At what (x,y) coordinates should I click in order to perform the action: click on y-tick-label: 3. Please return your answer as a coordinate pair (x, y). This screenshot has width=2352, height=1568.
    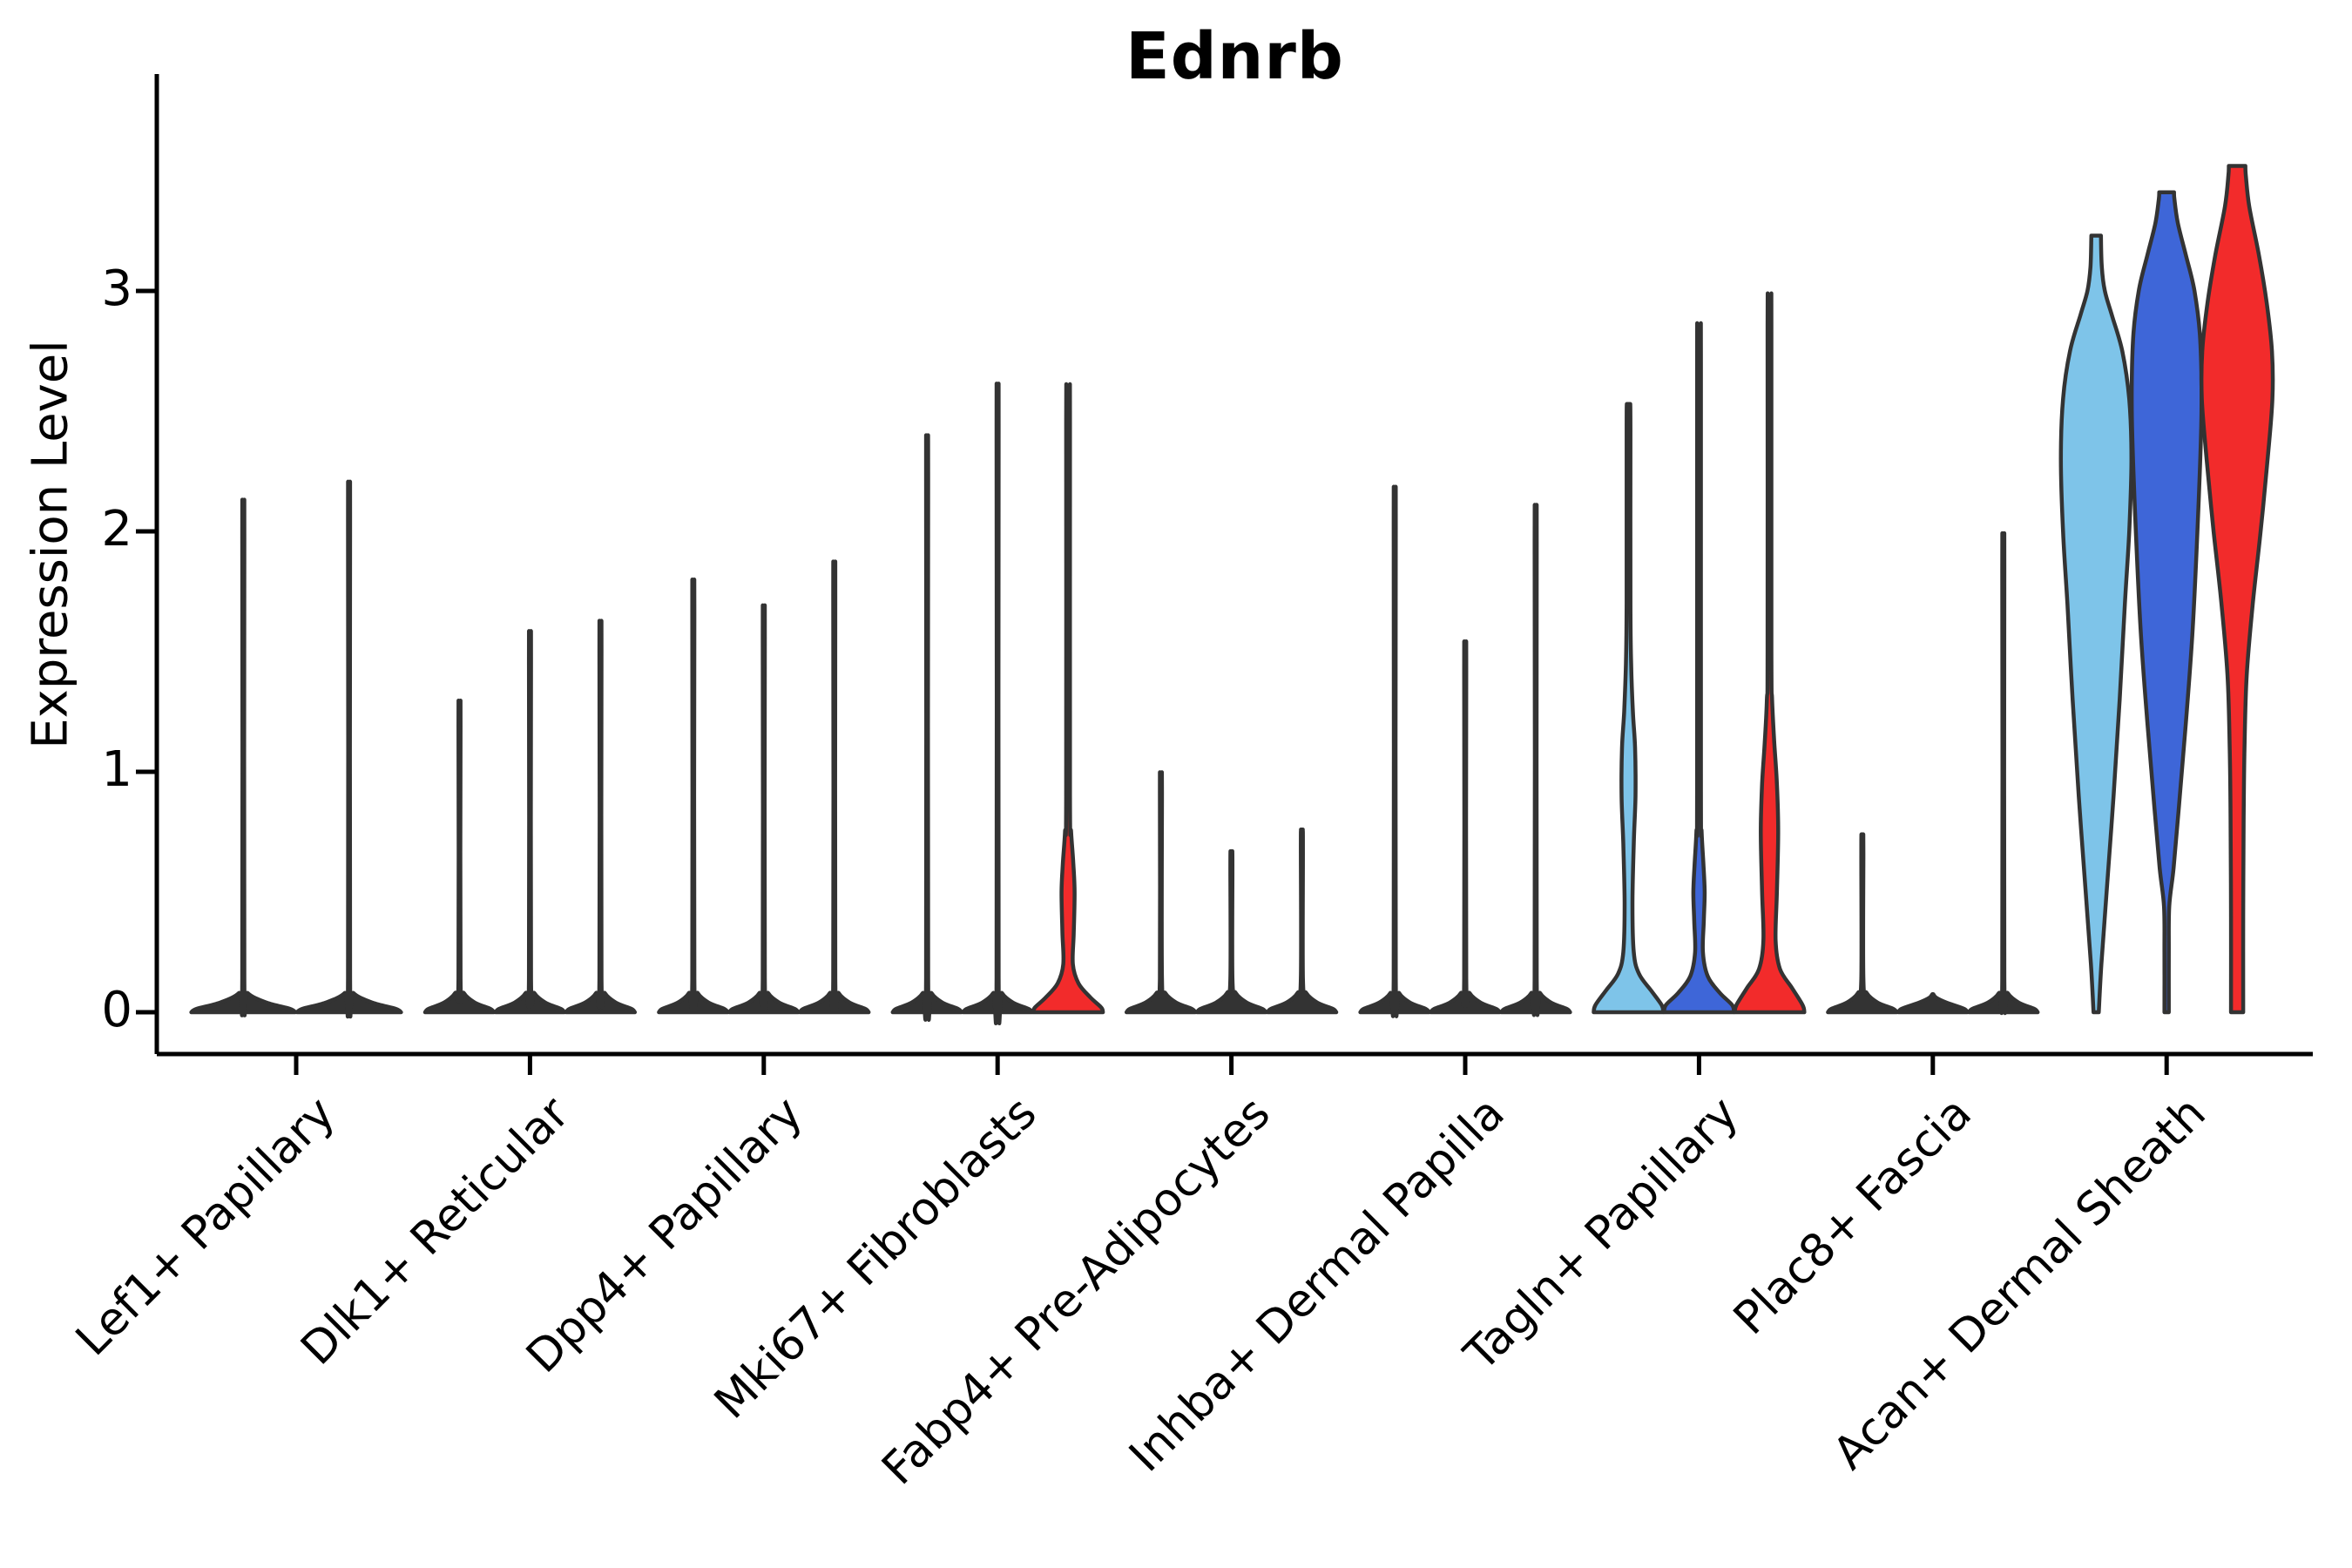
    Looking at the image, I should click on (116, 288).